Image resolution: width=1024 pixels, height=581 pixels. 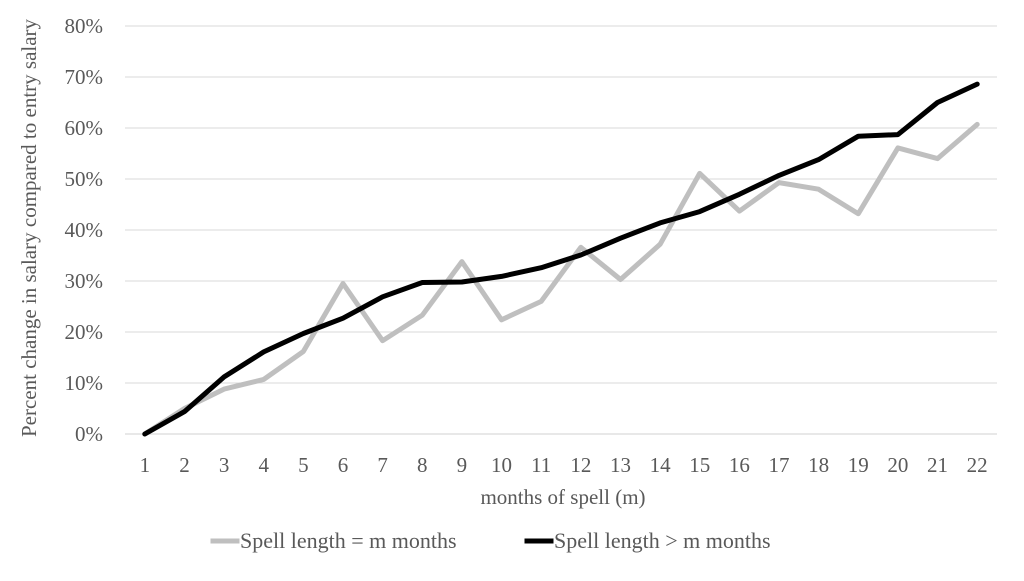 What do you see at coordinates (818, 465) in the screenshot?
I see `x-tick-label: 18` at bounding box center [818, 465].